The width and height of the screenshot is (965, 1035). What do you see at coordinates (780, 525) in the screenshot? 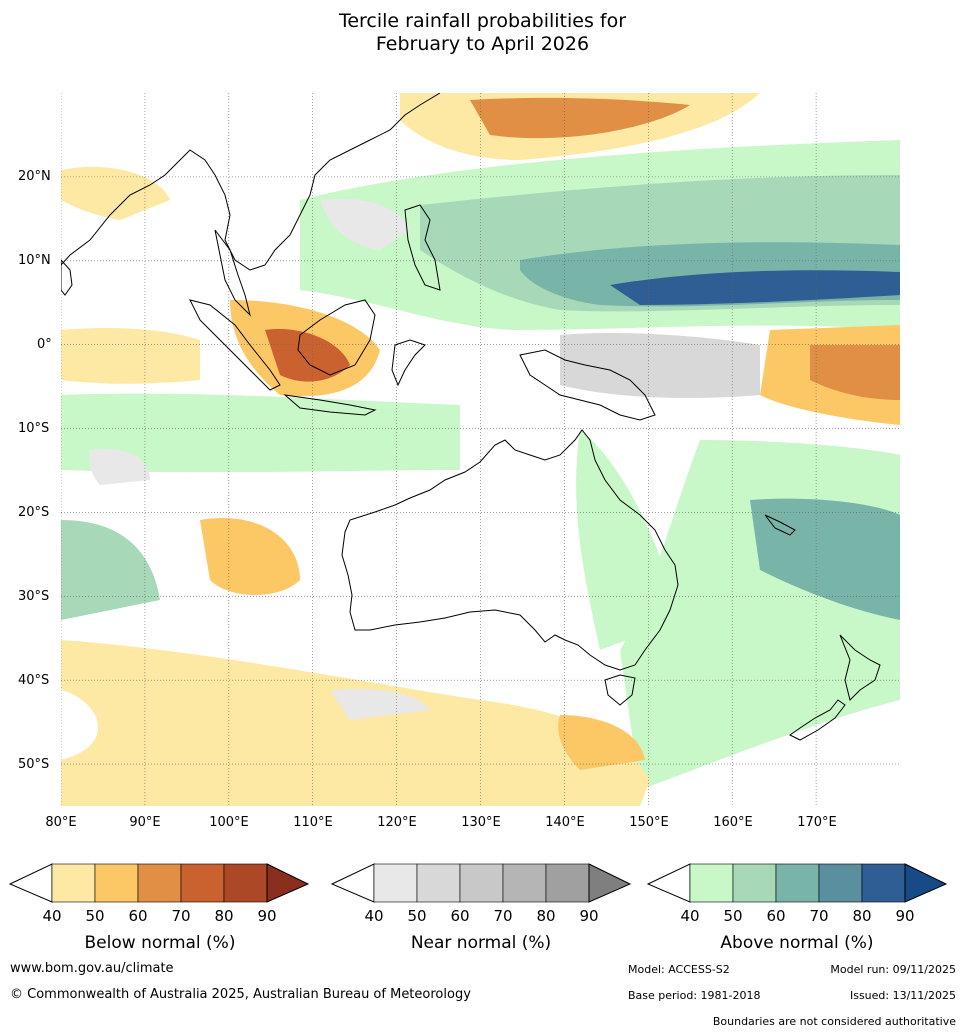
I see `new-caledonia-coastline` at bounding box center [780, 525].